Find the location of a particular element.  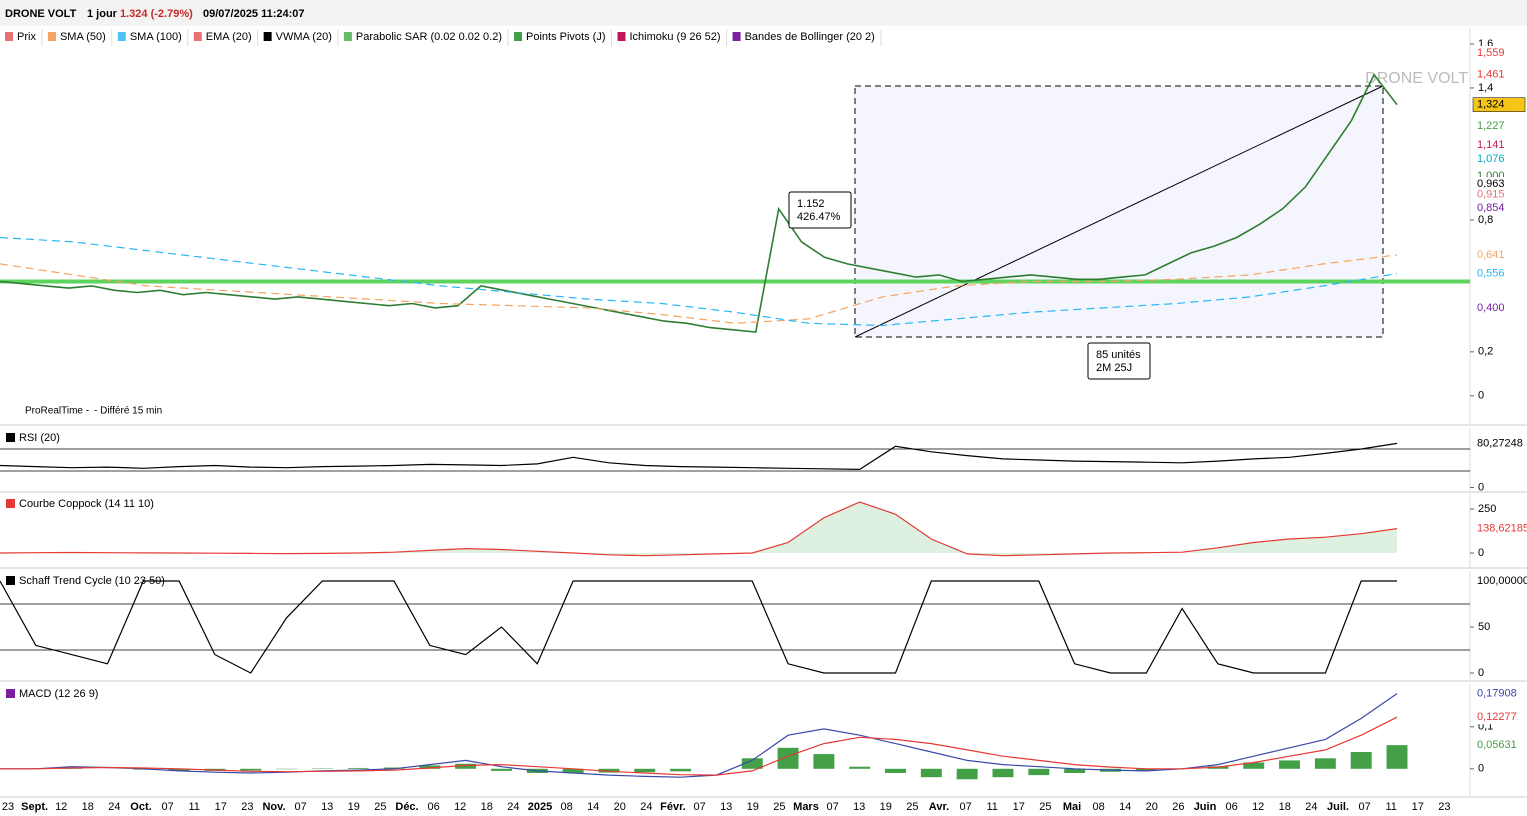

x-tick-label: 06 is located at coordinates (1231, 807).